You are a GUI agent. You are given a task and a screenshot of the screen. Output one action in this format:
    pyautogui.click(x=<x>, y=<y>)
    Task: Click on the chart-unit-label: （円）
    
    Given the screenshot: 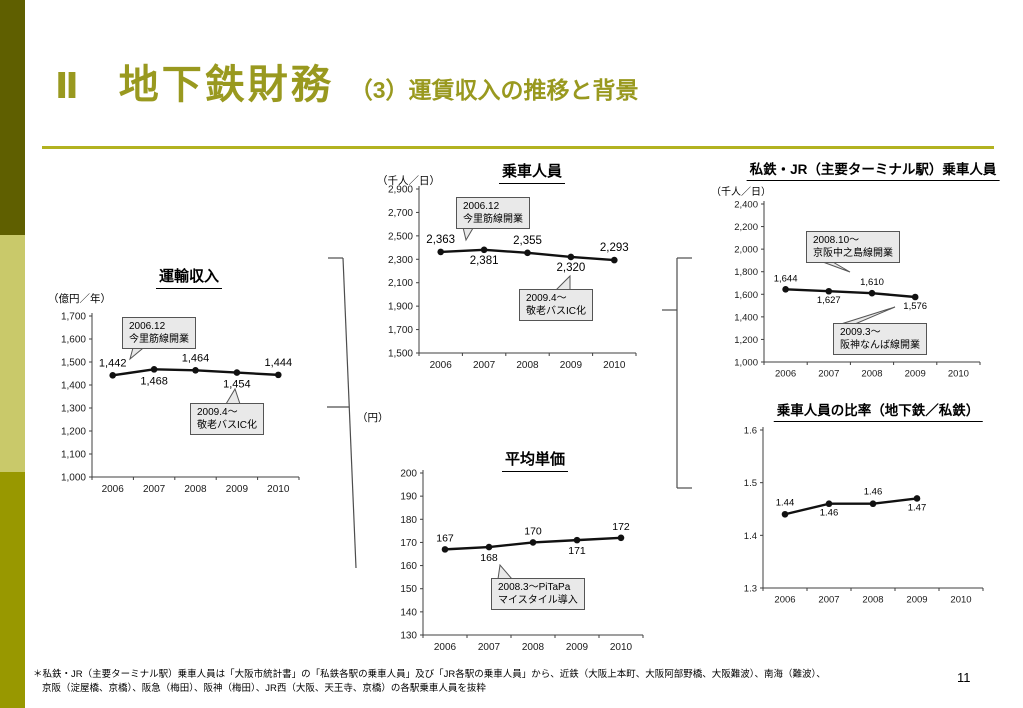 What is the action you would take?
    pyautogui.click(x=373, y=418)
    